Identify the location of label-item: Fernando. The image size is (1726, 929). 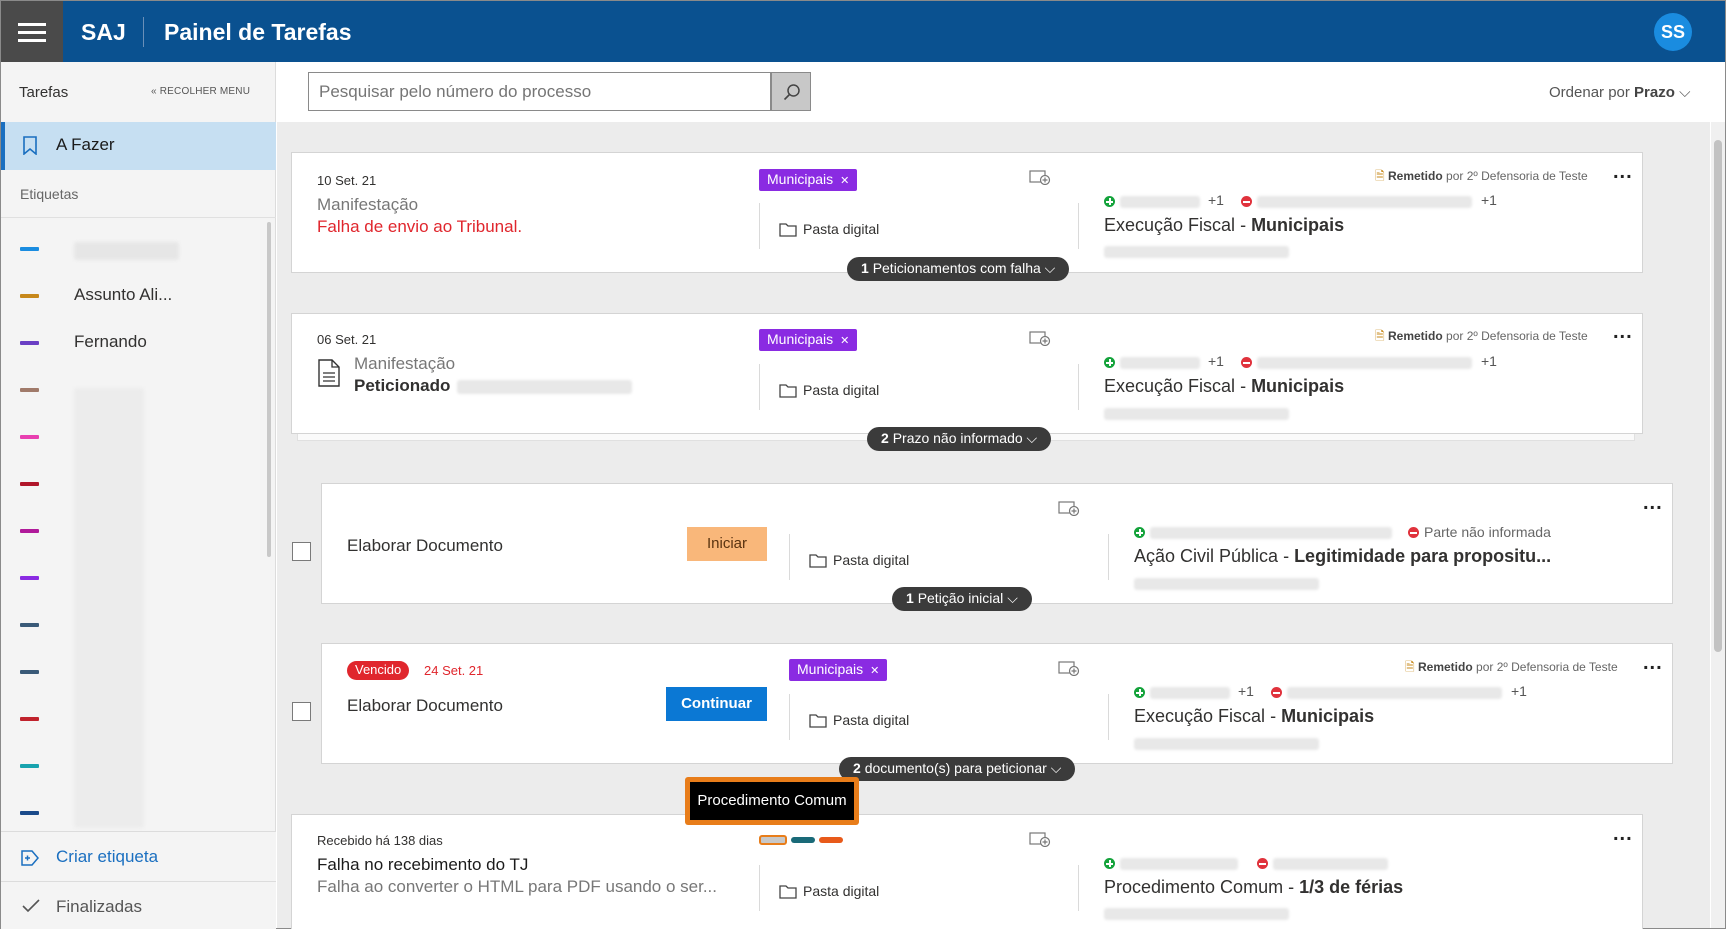
(133, 343).